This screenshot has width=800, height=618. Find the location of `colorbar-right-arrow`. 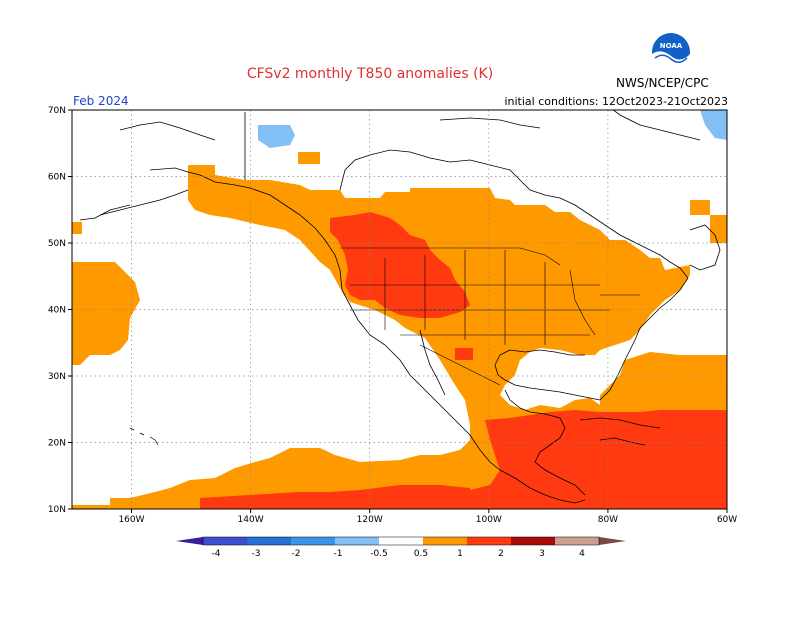

colorbar-right-arrow is located at coordinates (612, 541).